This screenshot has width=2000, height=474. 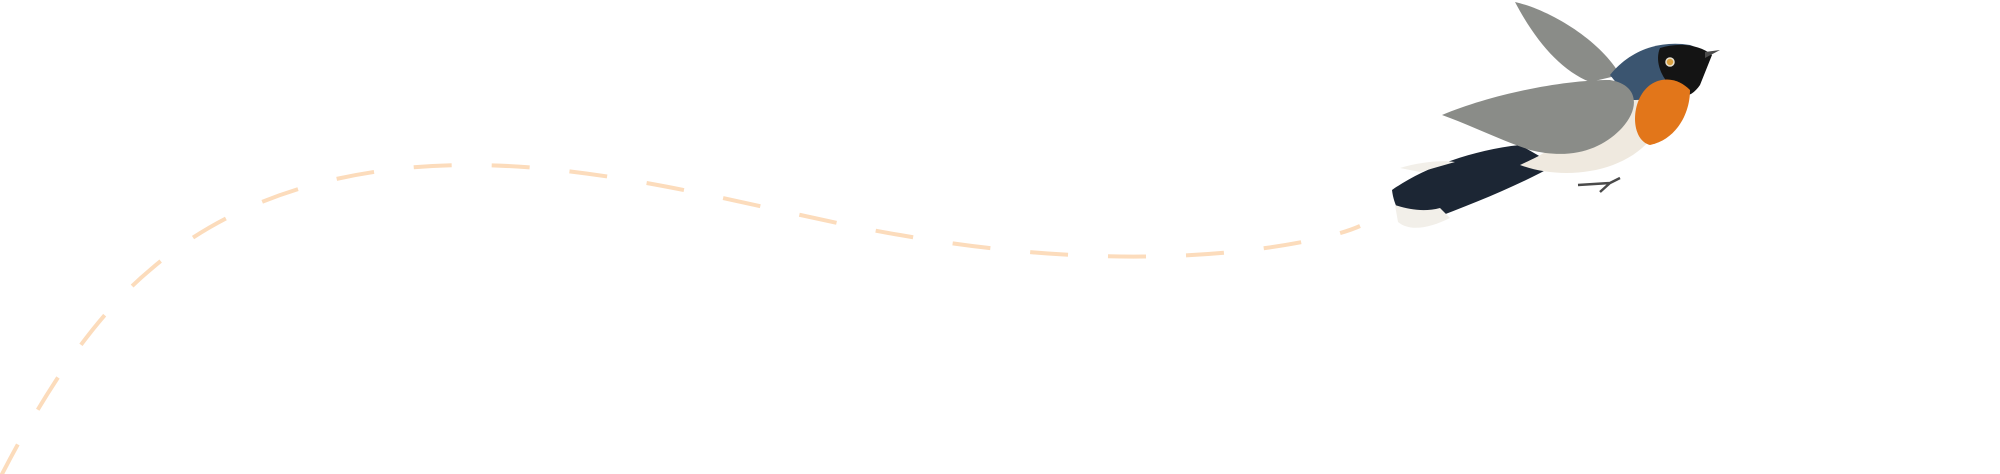 I want to click on bird-lower-wing, so click(x=1538, y=117).